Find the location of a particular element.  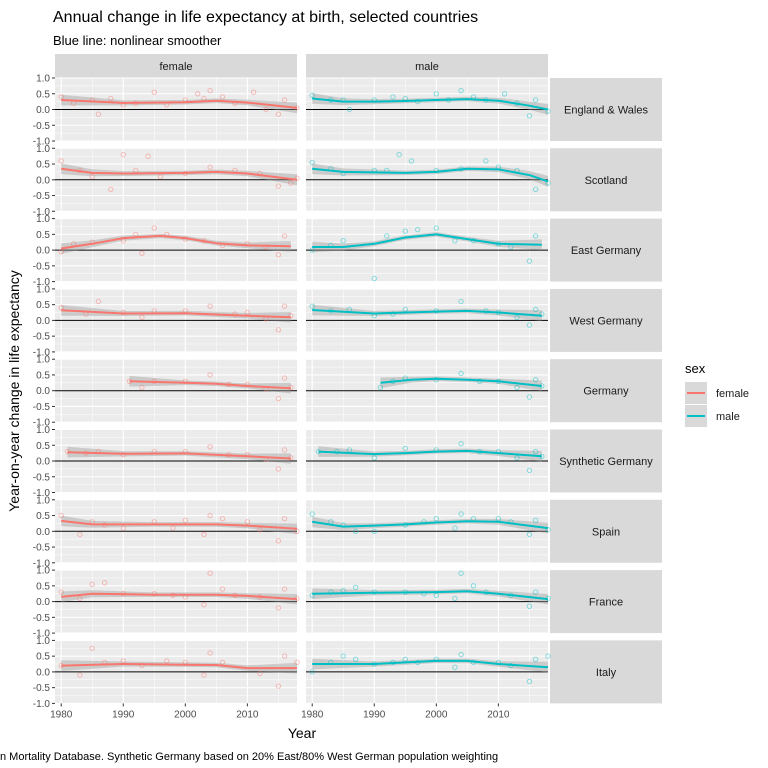

x-tick-label: 2010 is located at coordinates (247, 714).